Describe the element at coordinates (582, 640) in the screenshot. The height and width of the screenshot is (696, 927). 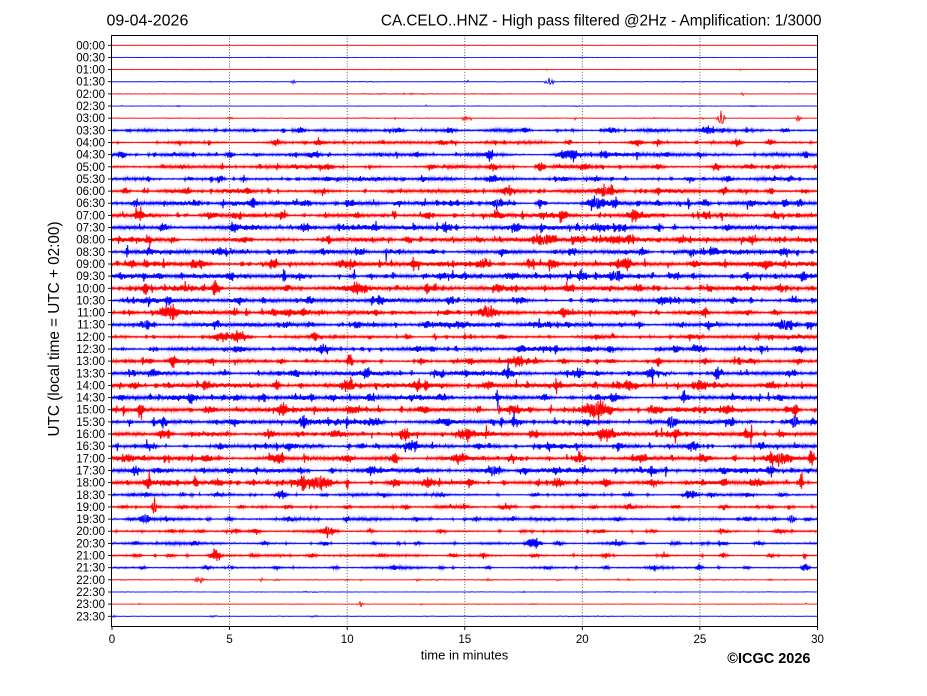
I see `svg-text: 20` at that location.